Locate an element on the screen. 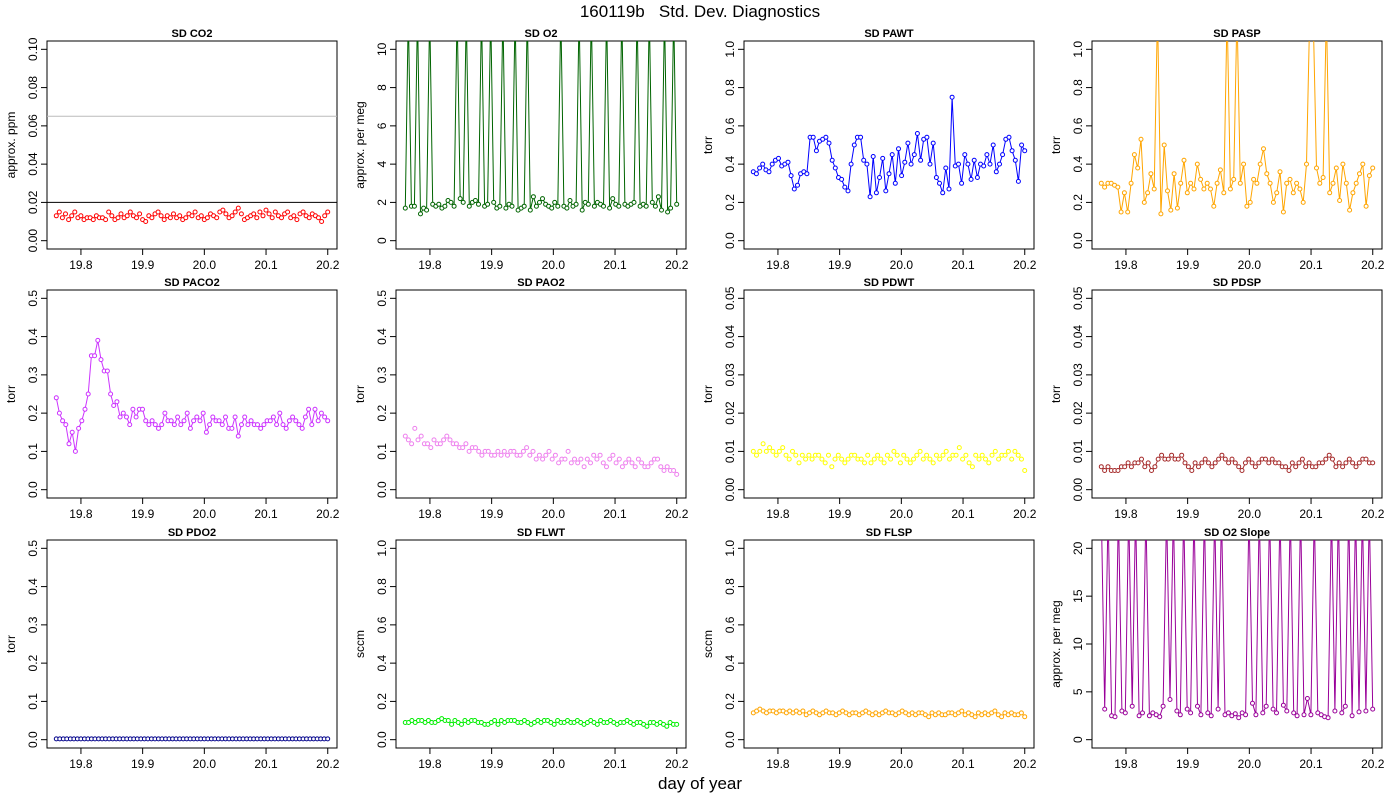 The image size is (1400, 800). y-tick-label: 0 is located at coordinates (382, 240).